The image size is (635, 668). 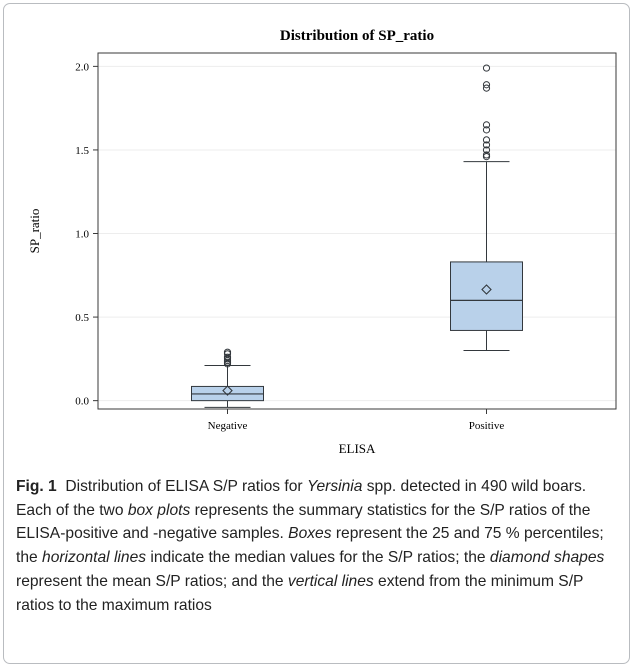 I want to click on chart-title: Distribution of SP_ratio, so click(x=357, y=36).